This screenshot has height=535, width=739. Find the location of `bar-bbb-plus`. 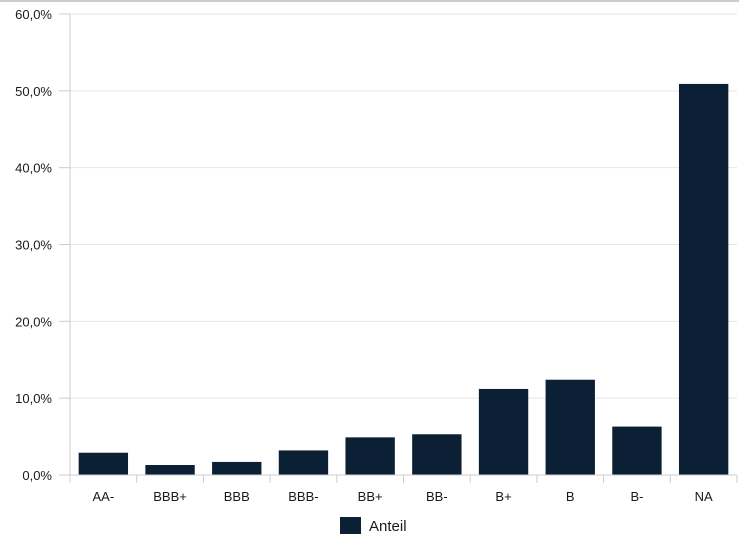

bar-bbb-plus is located at coordinates (170, 470).